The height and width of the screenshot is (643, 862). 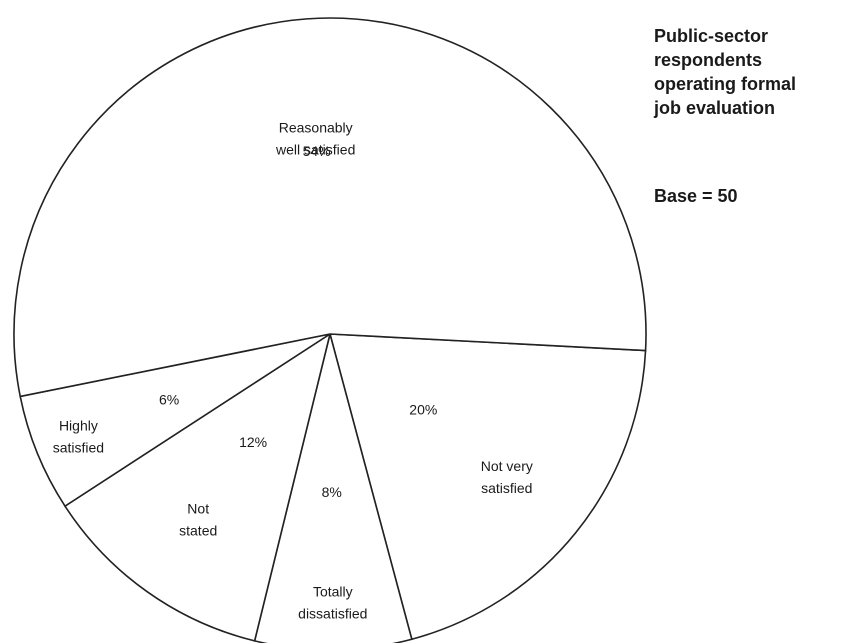 I want to click on slice-totally-dissatisfied, so click(x=333, y=488).